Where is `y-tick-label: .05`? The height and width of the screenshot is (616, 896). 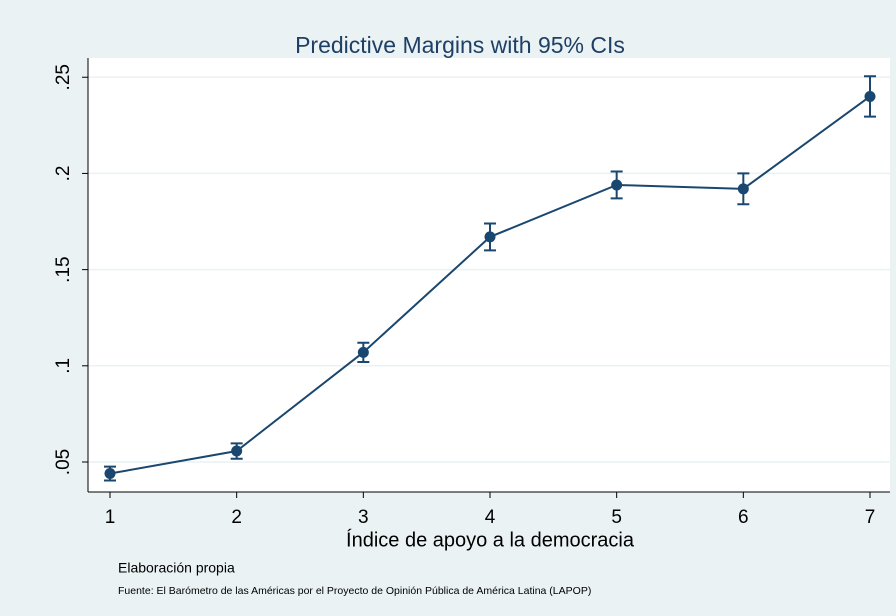
y-tick-label: .05 is located at coordinates (63, 462).